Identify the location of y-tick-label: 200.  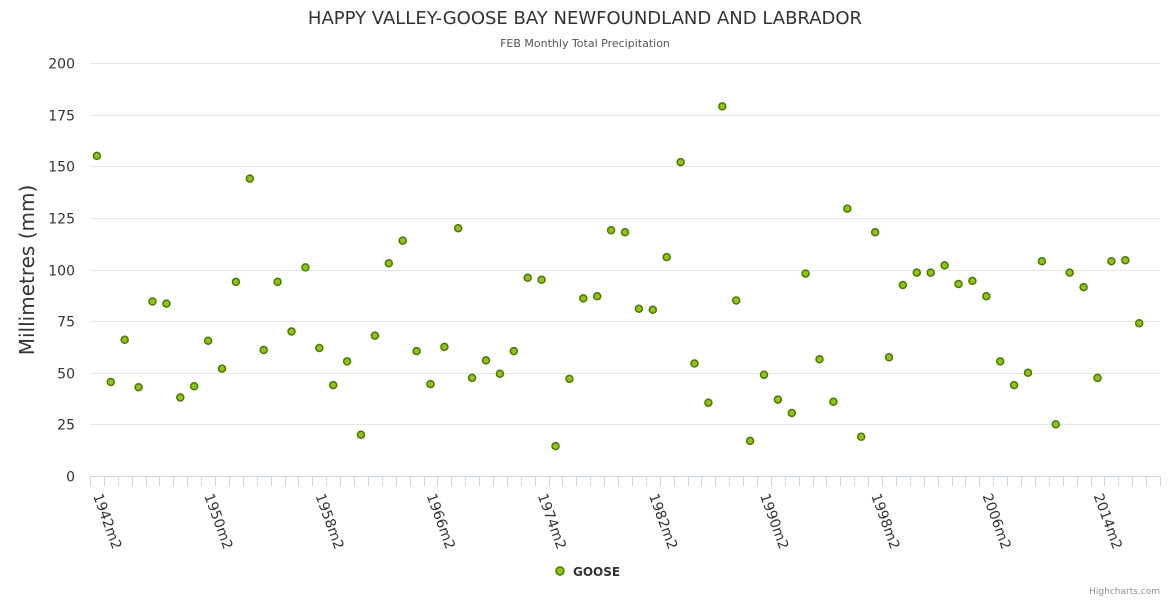
(61, 65).